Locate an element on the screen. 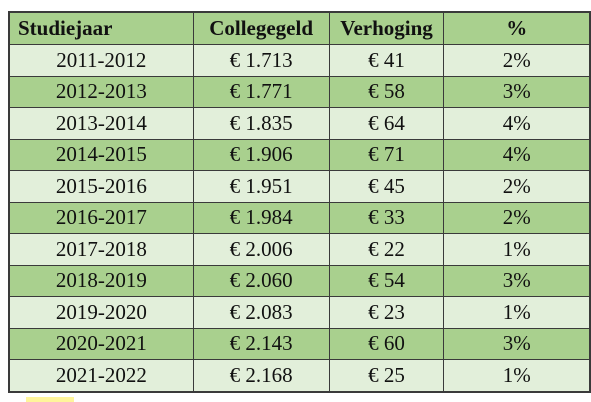 The image size is (591, 402). cell-year: 2019-2020 is located at coordinates (101, 312).